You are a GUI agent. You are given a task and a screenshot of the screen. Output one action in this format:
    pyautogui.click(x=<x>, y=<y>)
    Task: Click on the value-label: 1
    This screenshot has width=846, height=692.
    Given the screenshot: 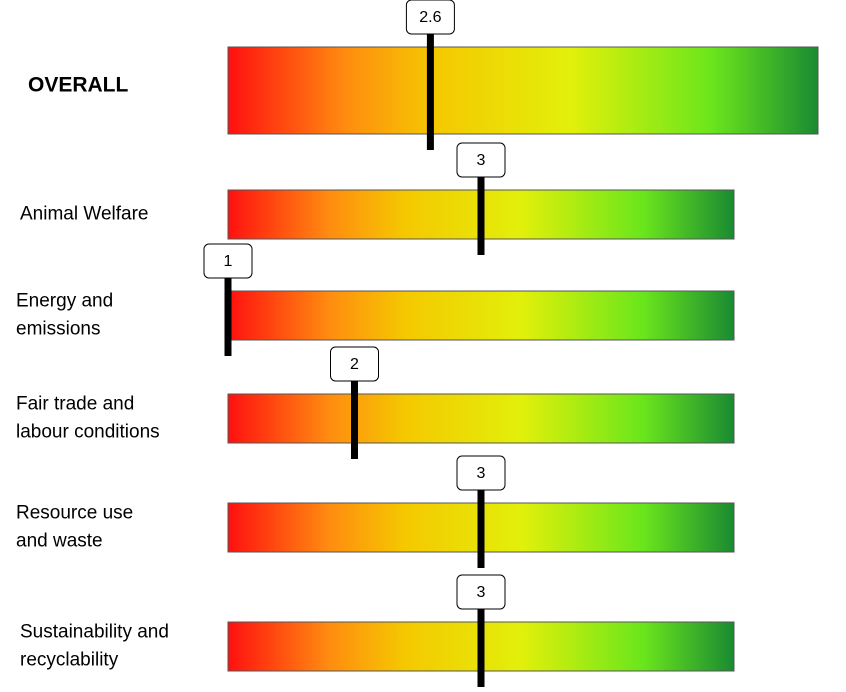 What is the action you would take?
    pyautogui.click(x=228, y=261)
    